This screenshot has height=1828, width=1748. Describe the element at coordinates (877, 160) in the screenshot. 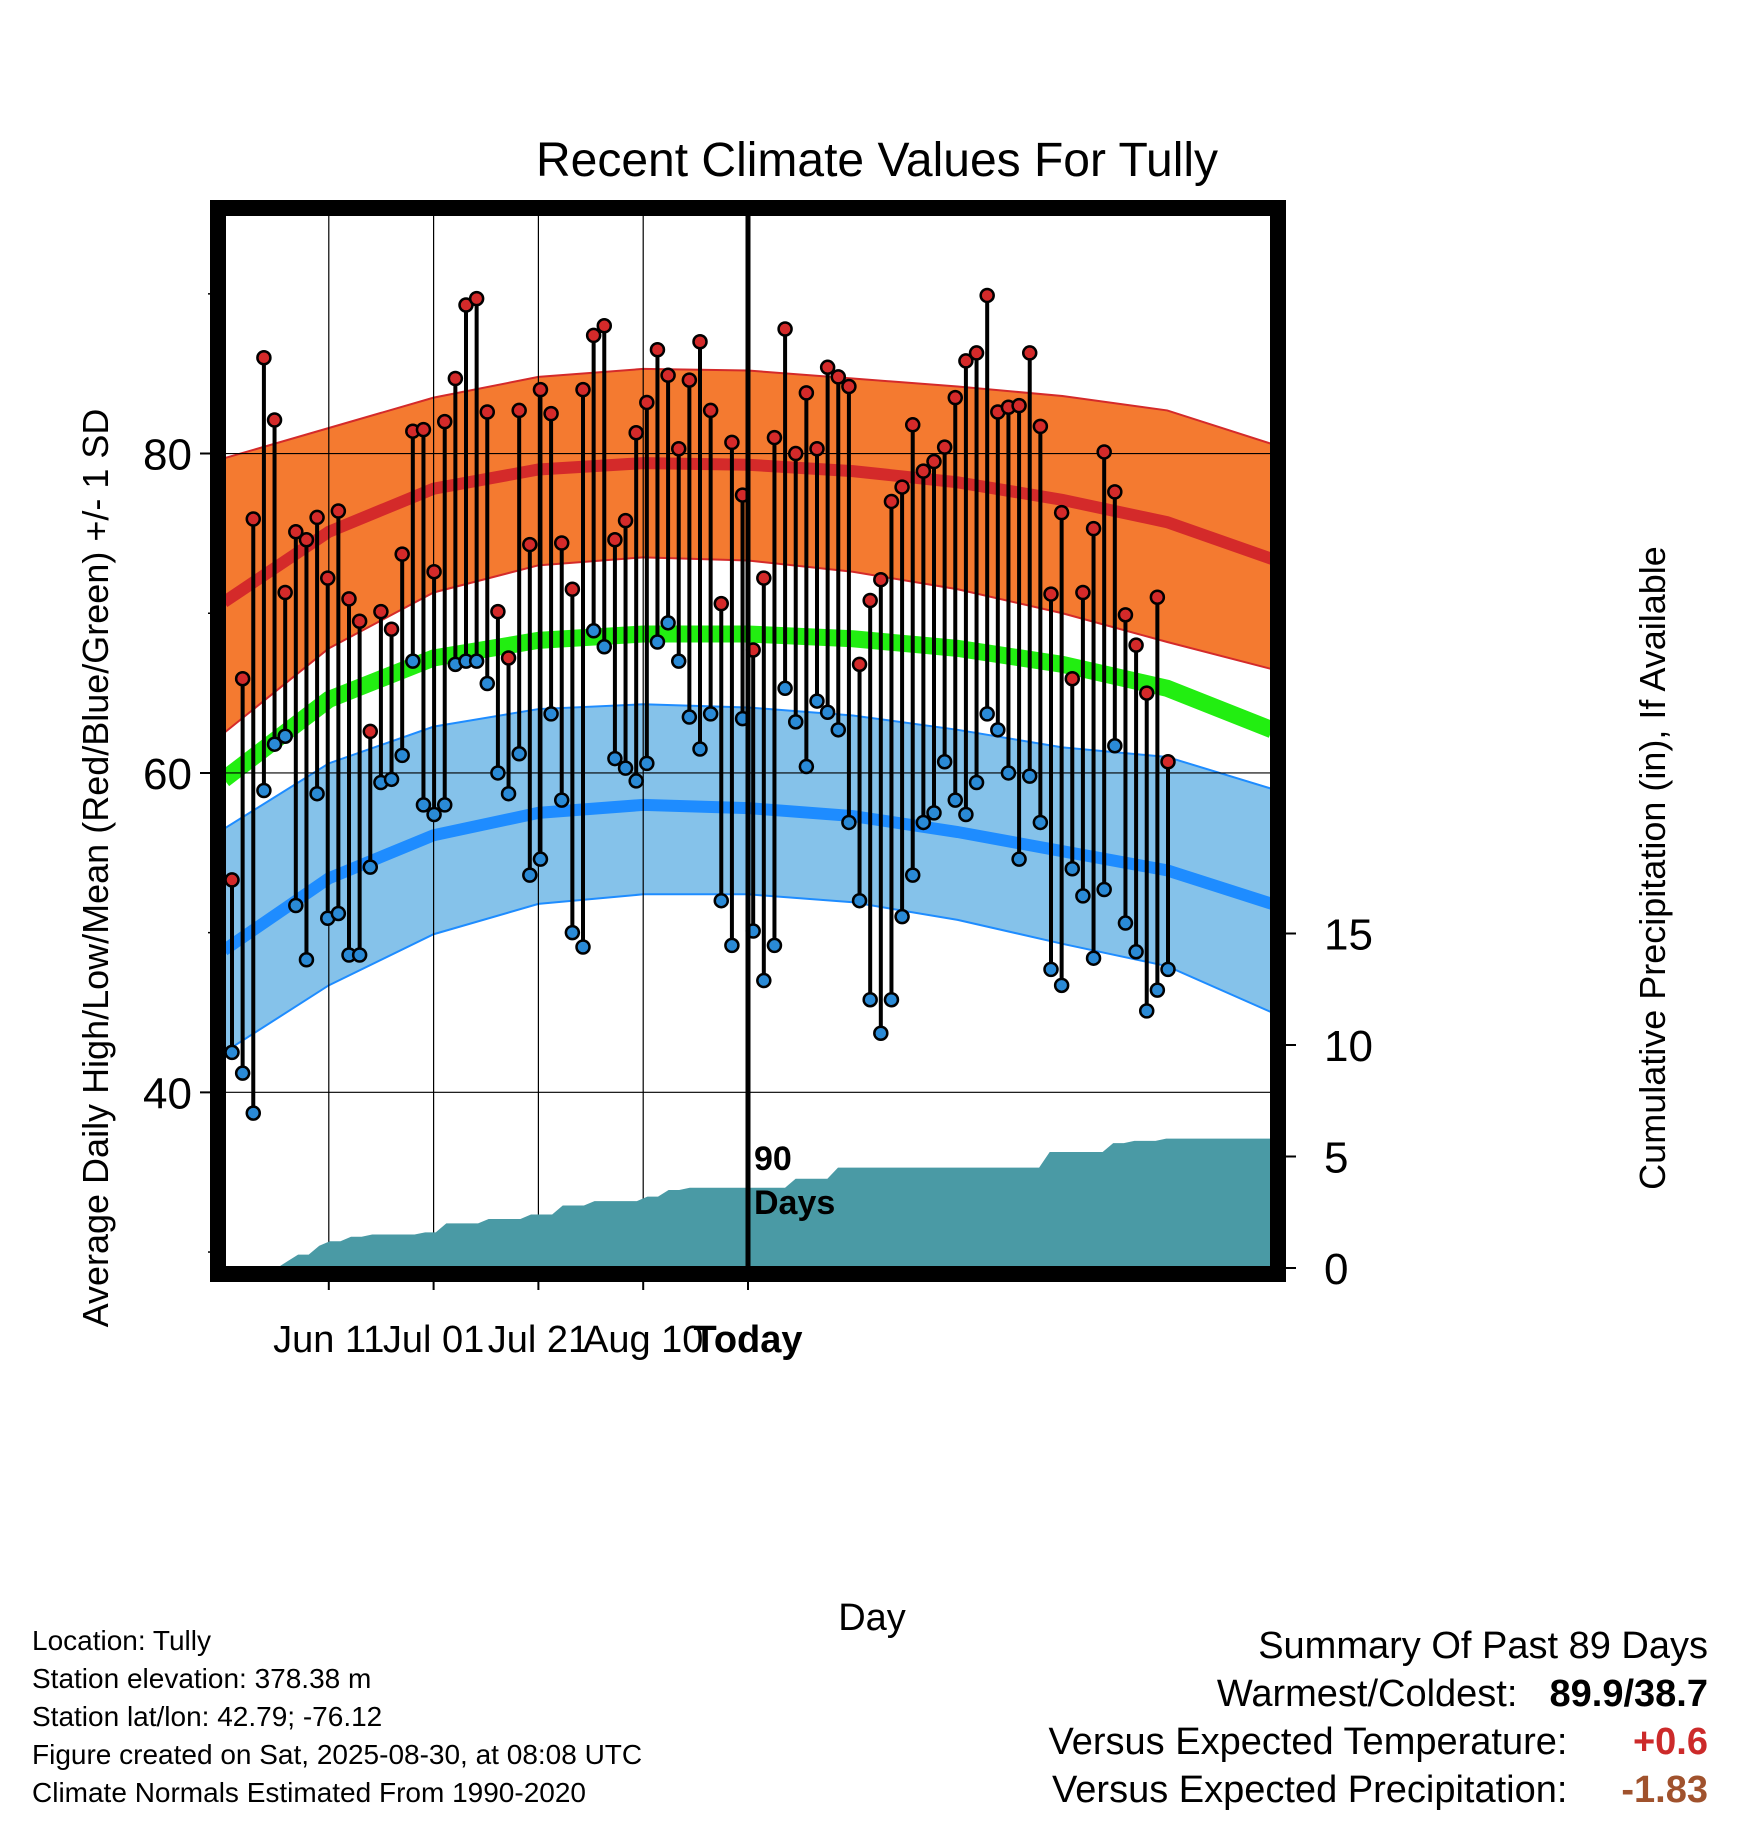

I see `chart-title: Recent Climate Values For Tully` at that location.